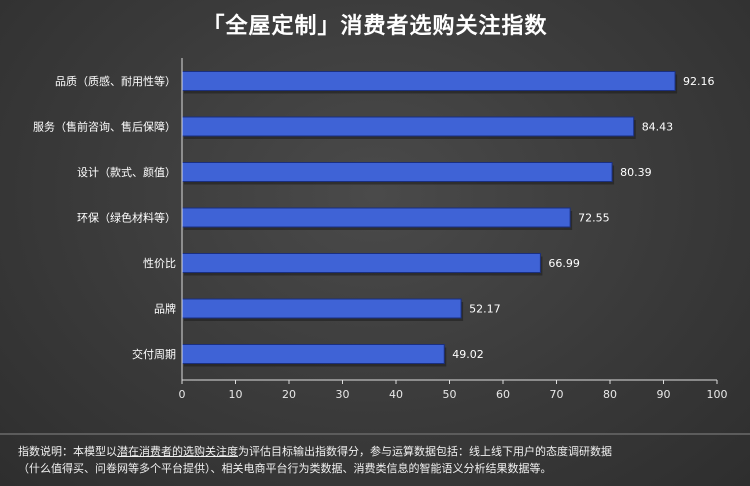 Image resolution: width=750 pixels, height=486 pixels. Describe the element at coordinates (450, 394) in the screenshot. I see `x-tick-label: 50` at that location.